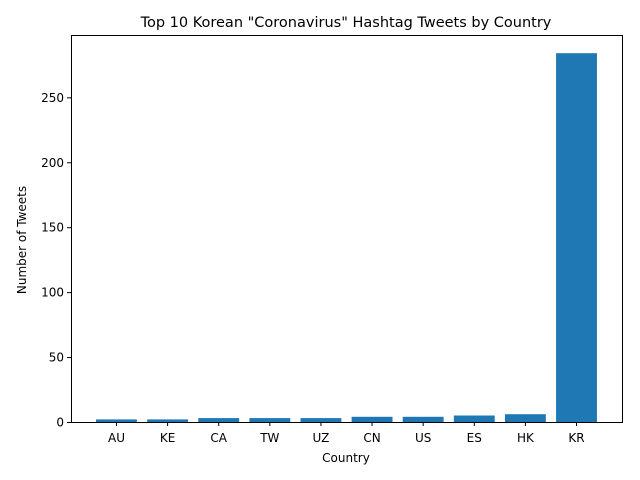 The image size is (640, 480). What do you see at coordinates (219, 420) in the screenshot?
I see `bar-ca` at bounding box center [219, 420].